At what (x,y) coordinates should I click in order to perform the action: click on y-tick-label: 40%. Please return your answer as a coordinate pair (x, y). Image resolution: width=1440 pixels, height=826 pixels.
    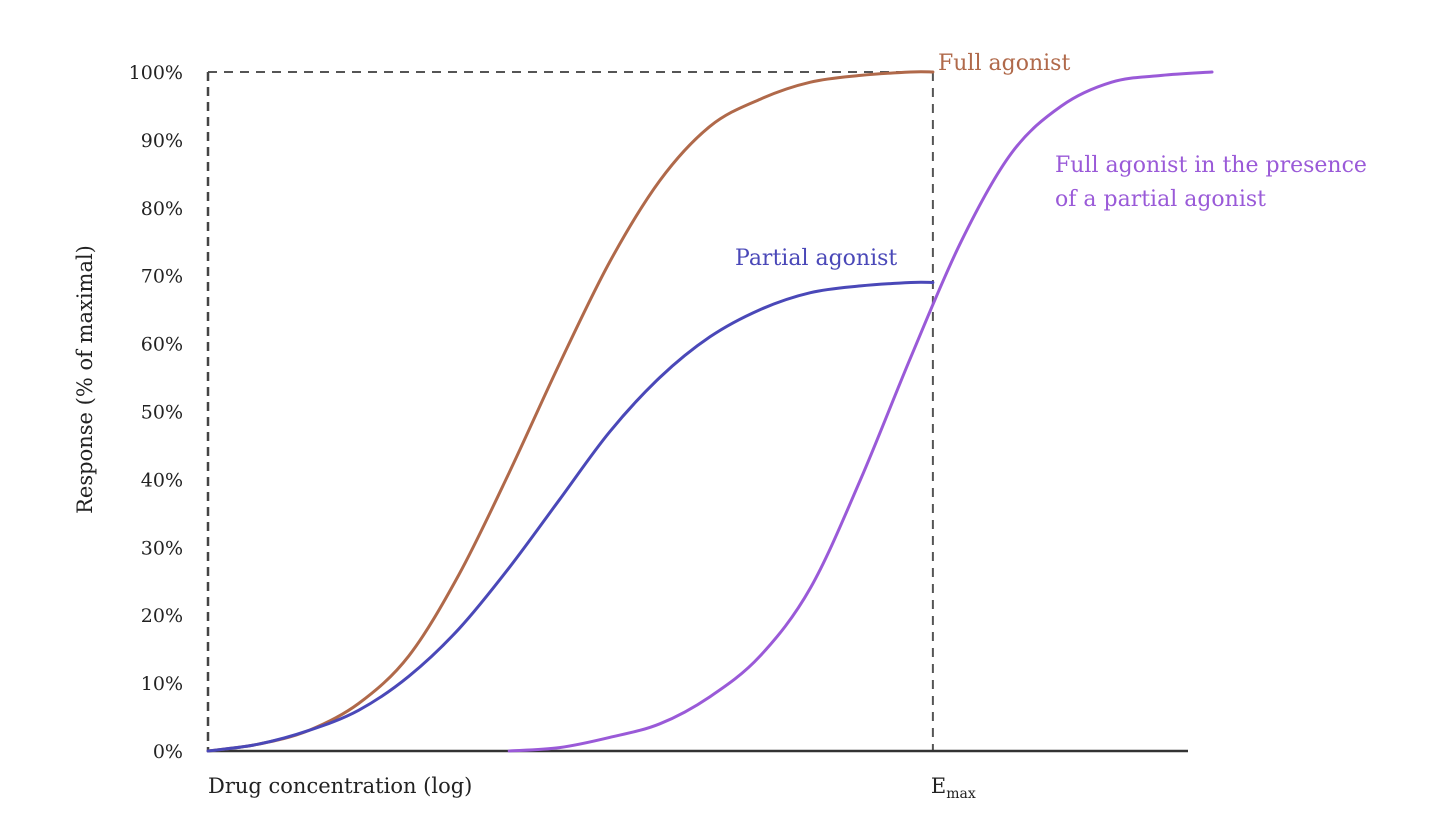
    Looking at the image, I should click on (162, 480).